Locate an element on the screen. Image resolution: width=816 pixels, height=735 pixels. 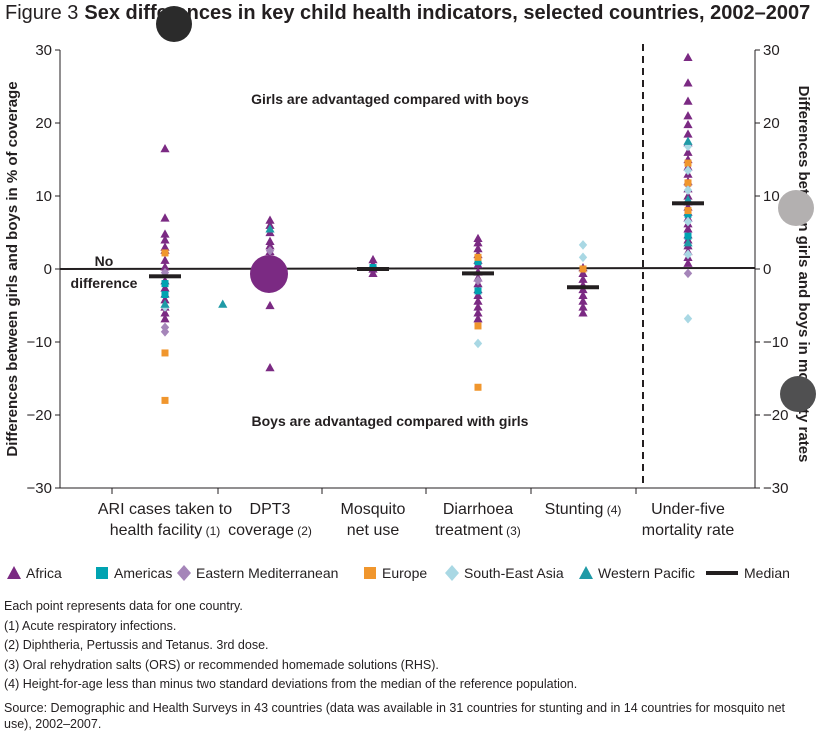
y-tick-label-left: −10 is located at coordinates (39, 342).